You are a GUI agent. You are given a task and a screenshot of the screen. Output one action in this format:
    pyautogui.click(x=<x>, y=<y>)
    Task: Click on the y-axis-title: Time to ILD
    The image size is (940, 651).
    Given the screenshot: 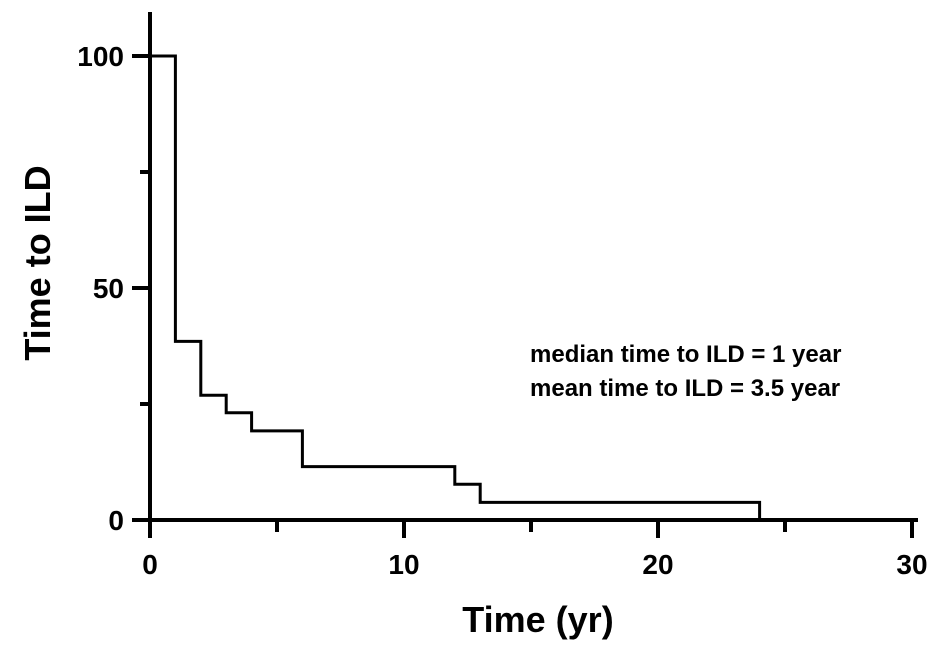 What is the action you would take?
    pyautogui.click(x=37, y=262)
    